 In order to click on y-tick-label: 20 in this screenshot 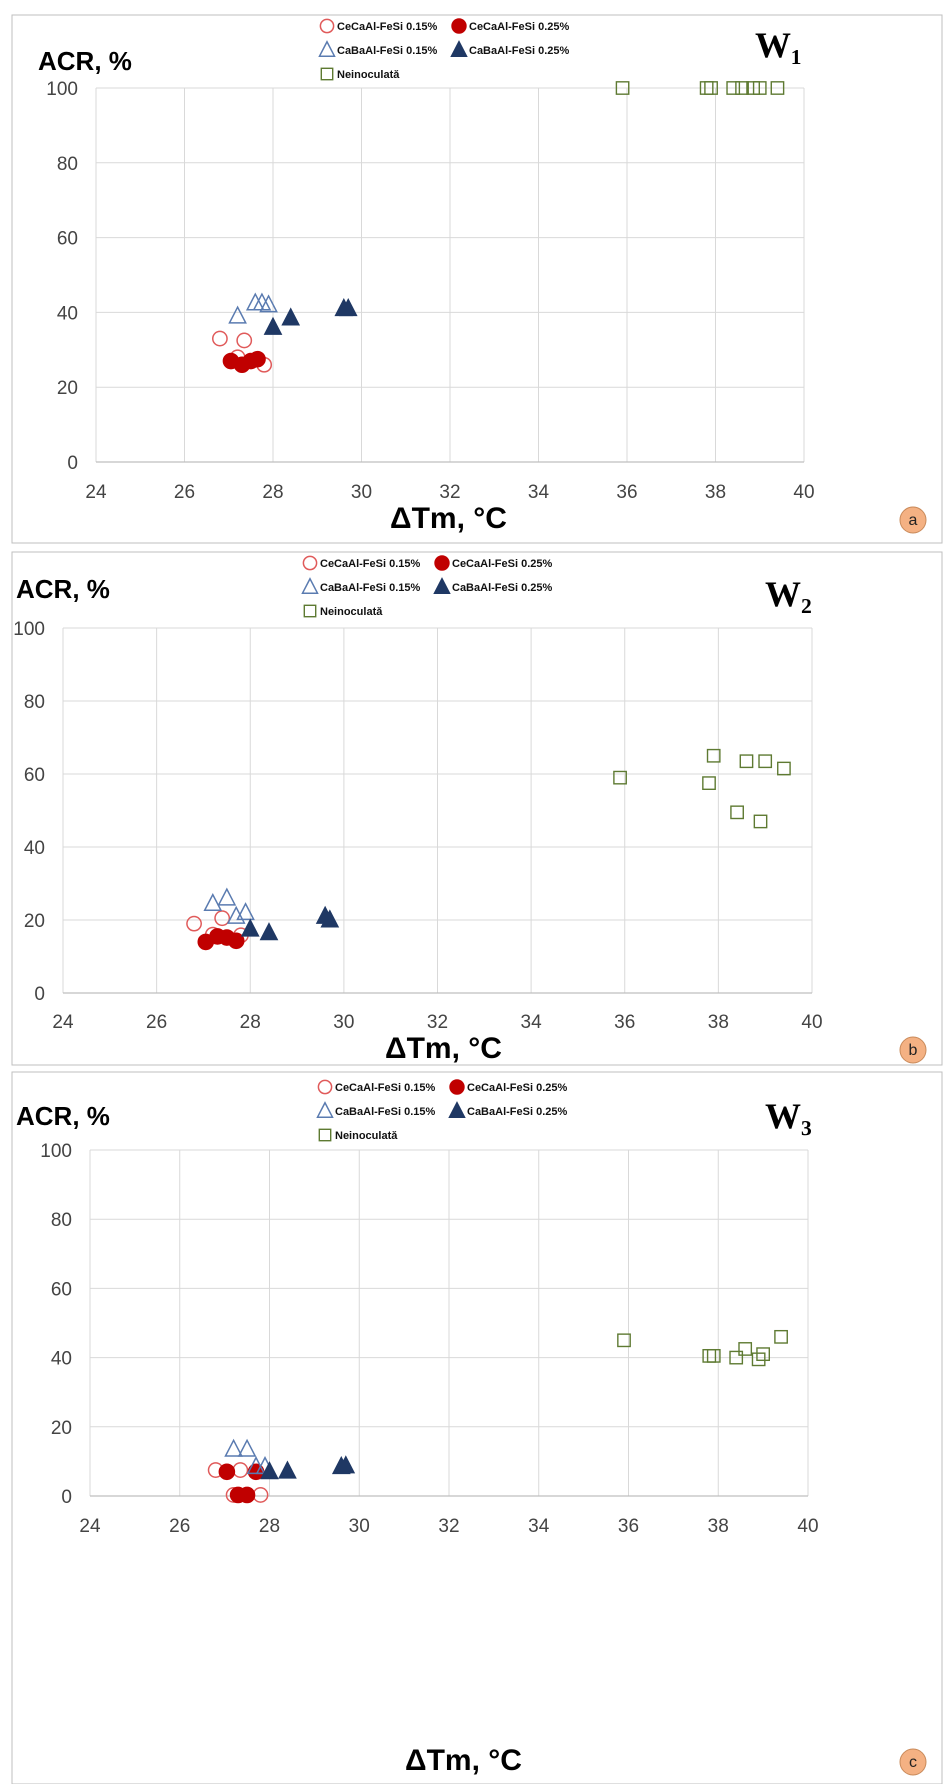, I will do `click(34, 921)`.